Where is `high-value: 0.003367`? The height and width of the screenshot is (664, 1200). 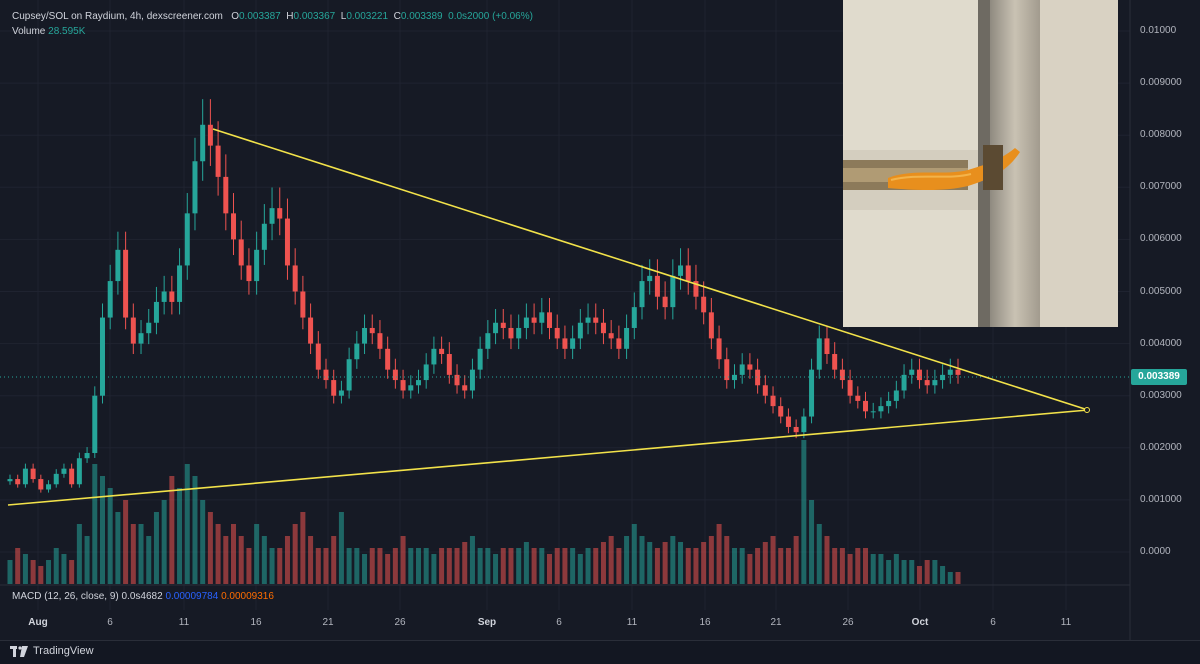 high-value: 0.003367 is located at coordinates (314, 16).